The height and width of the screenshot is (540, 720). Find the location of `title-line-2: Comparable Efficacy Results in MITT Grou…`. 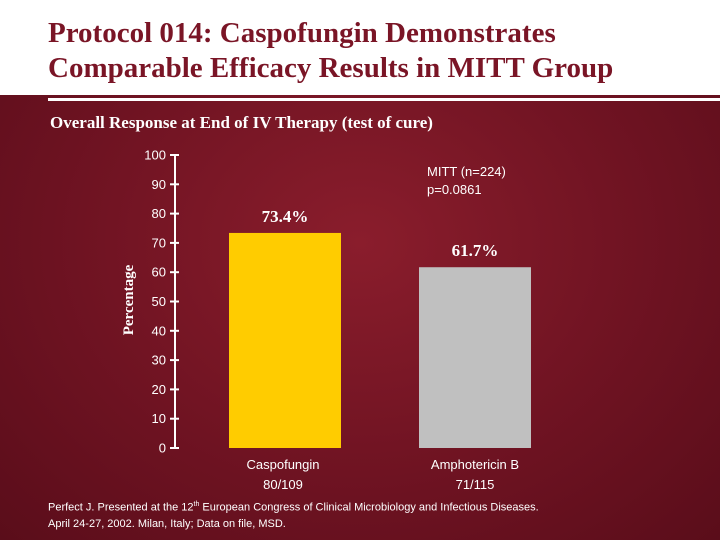

title-line-2: Comparable Efficacy Results in MITT Grou… is located at coordinates (331, 68).